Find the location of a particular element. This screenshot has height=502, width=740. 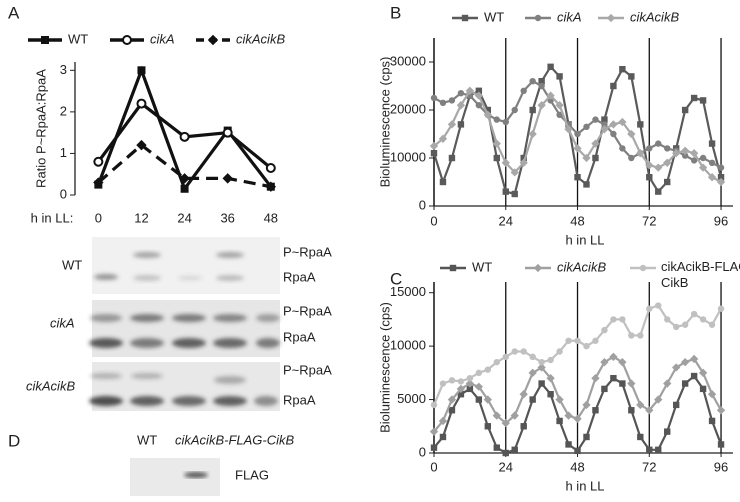

y-tick-label: 10000 is located at coordinates (408, 345).